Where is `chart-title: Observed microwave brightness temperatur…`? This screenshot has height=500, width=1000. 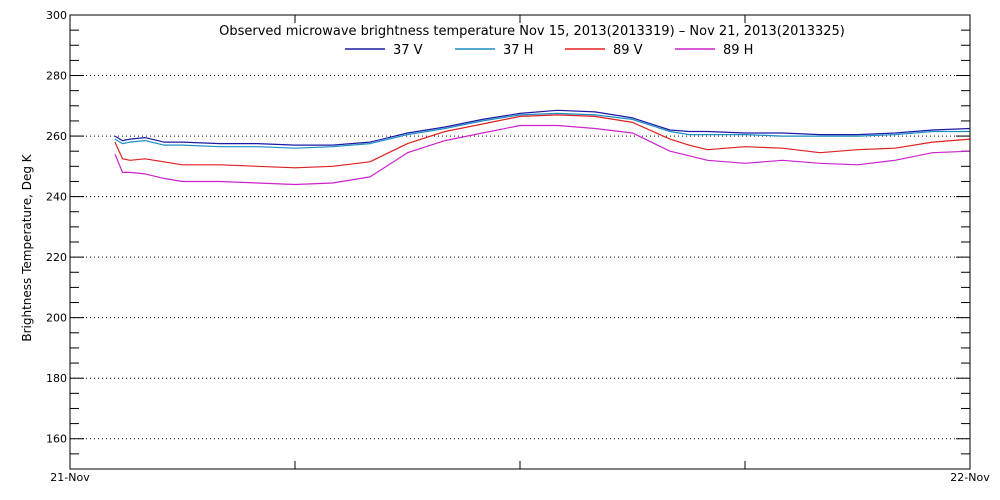 chart-title: Observed microwave brightness temperatur… is located at coordinates (532, 31).